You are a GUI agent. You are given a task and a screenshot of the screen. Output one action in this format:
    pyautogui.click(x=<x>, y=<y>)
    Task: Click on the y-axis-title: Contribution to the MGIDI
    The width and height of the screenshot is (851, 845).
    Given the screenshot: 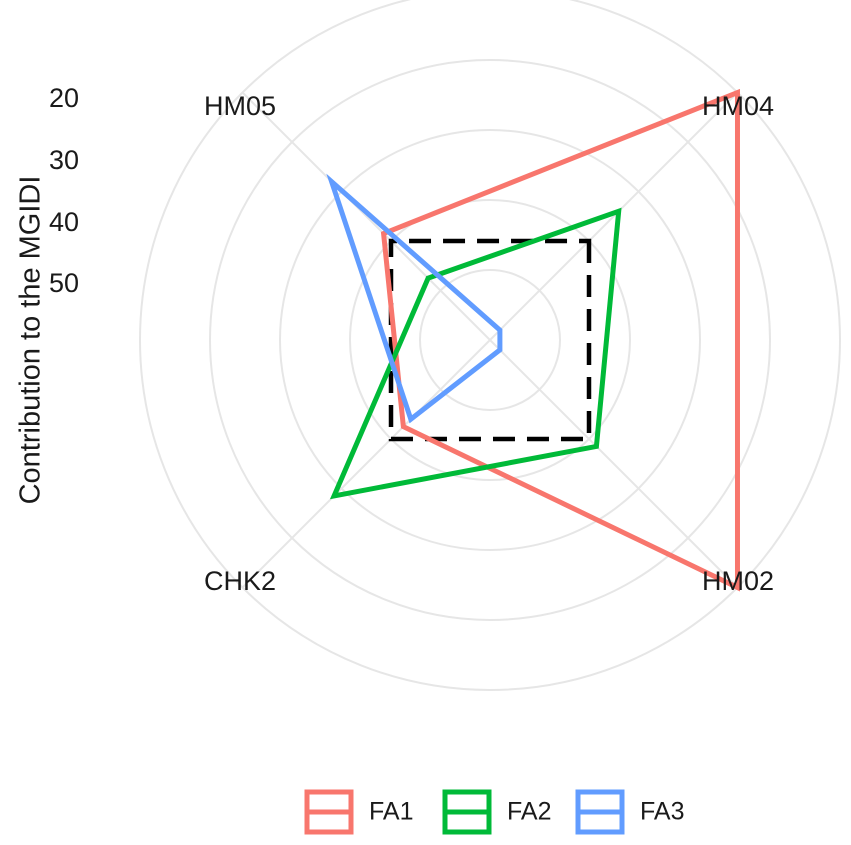 What is the action you would take?
    pyautogui.click(x=31, y=340)
    